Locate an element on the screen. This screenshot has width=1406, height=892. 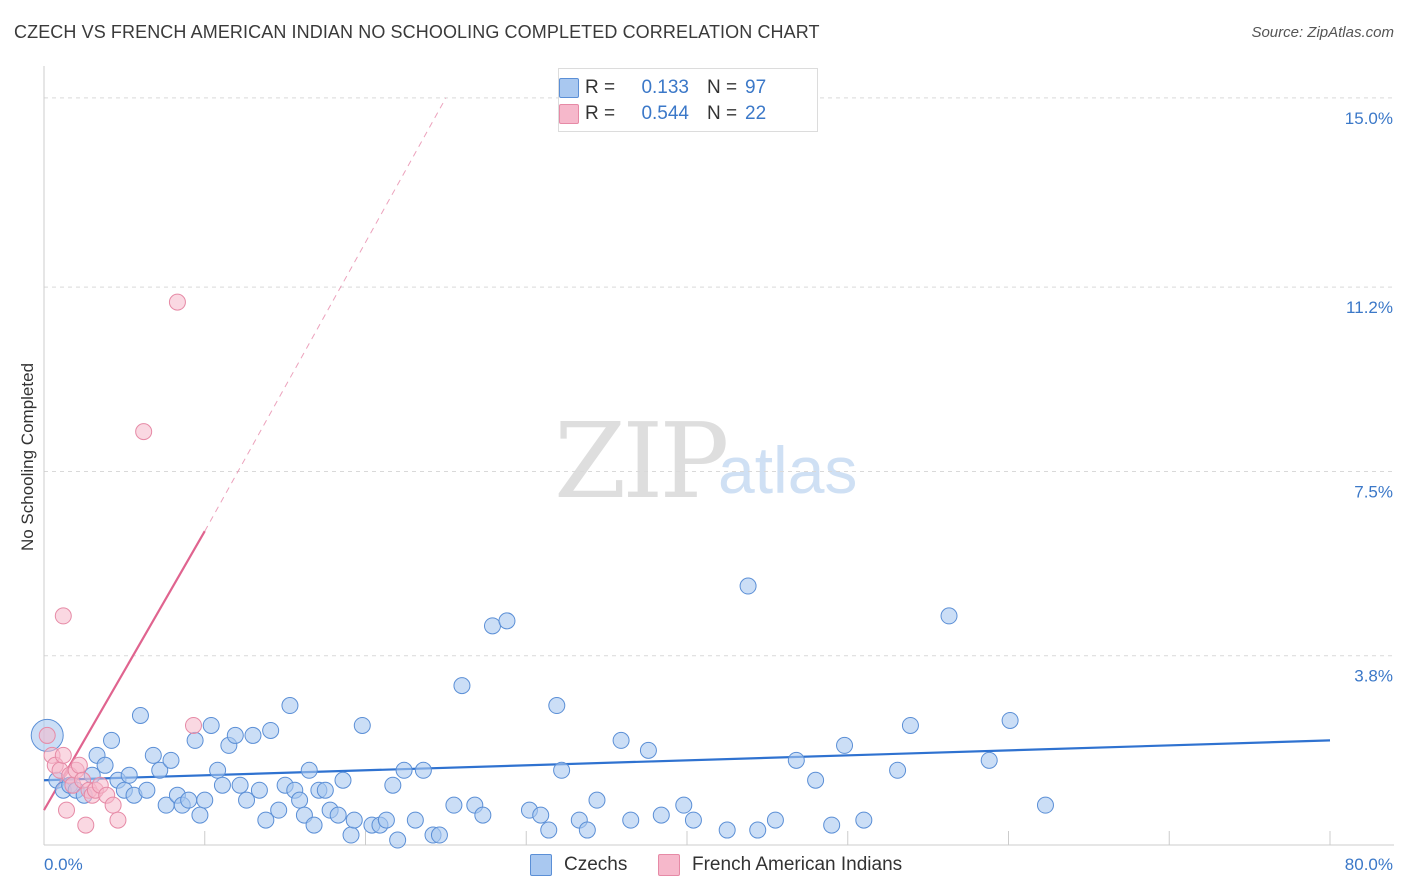
y-tick-label: 15.0% is located at coordinates (1369, 118).